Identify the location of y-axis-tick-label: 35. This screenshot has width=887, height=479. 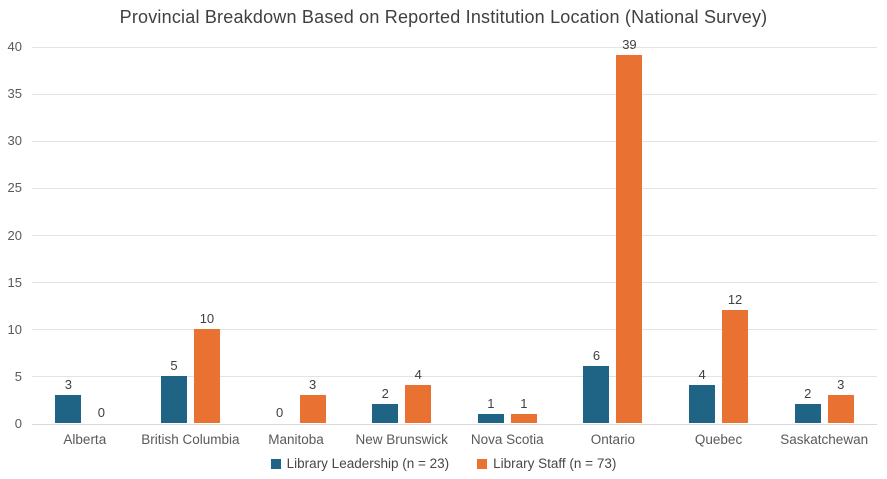
(14, 94).